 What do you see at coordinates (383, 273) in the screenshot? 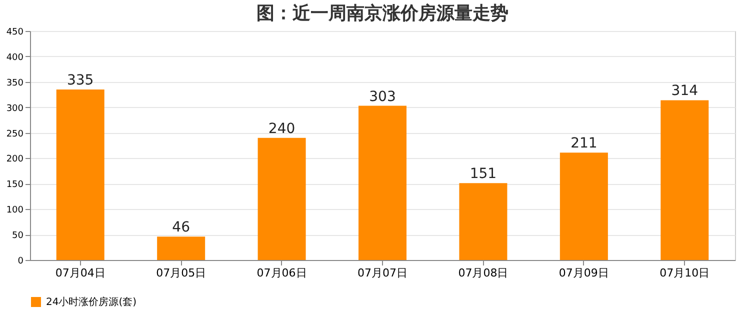
I see `x-tick-label: 07月07日` at bounding box center [383, 273].